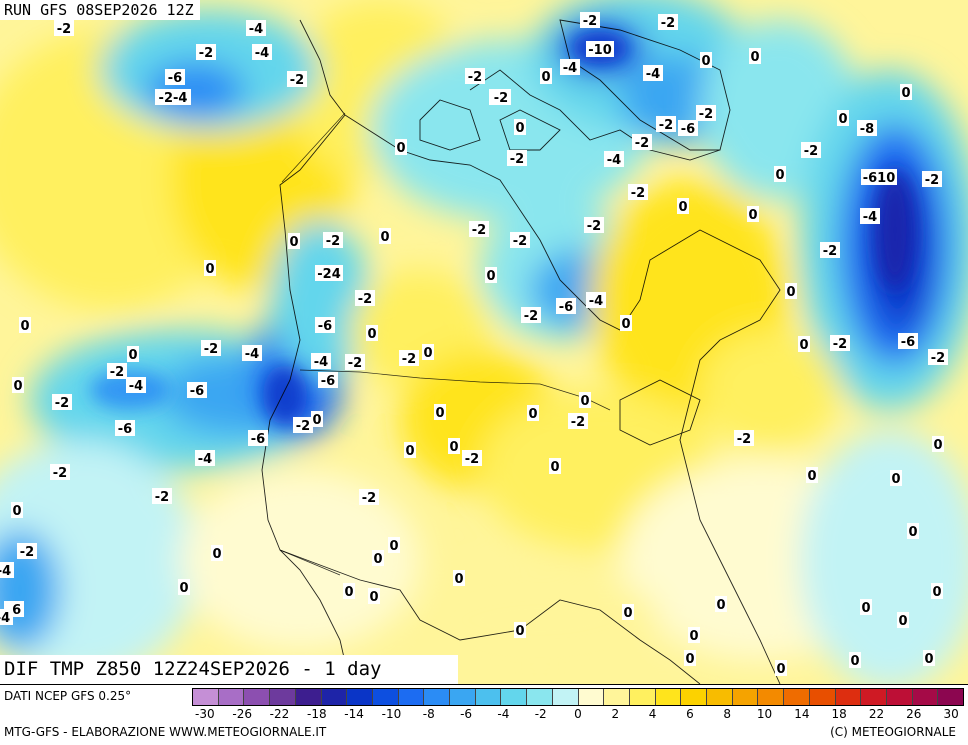 The width and height of the screenshot is (968, 745). Describe the element at coordinates (391, 714) in the screenshot. I see `color-scale-tick-label: -10` at that location.